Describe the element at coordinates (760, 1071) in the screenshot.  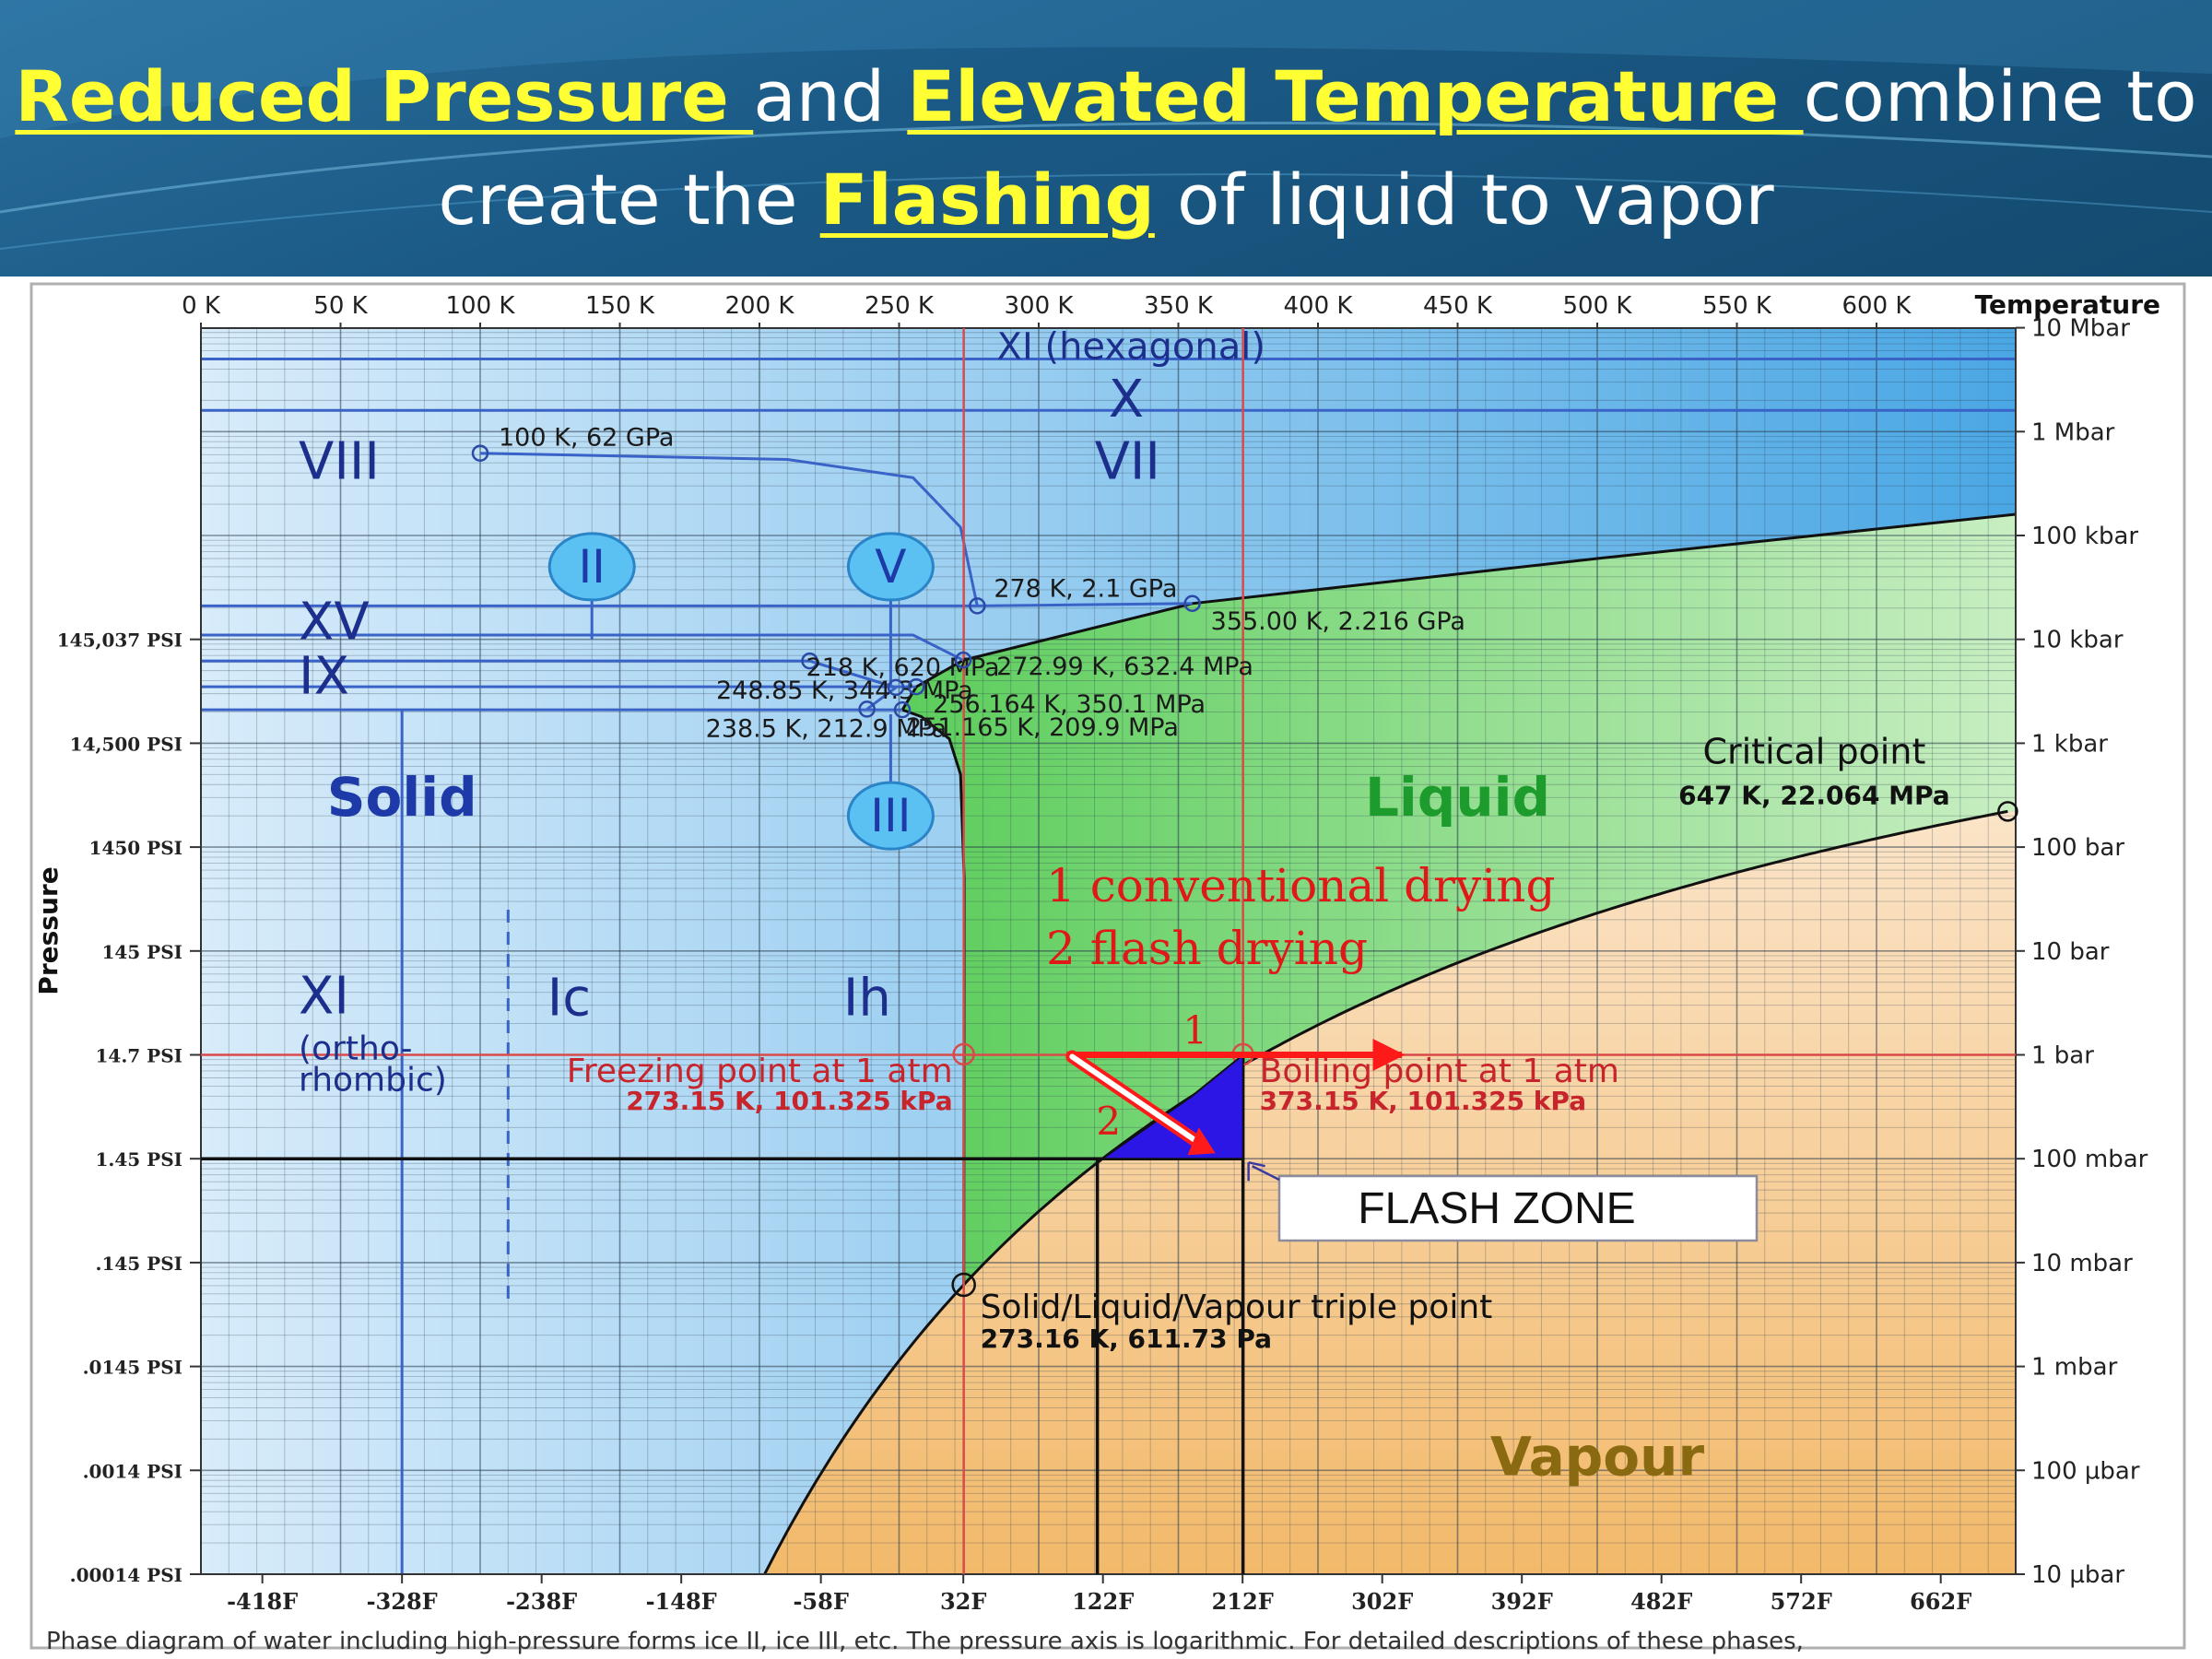
I see `freezing-point-title: Freezing point at 1 atm` at that location.